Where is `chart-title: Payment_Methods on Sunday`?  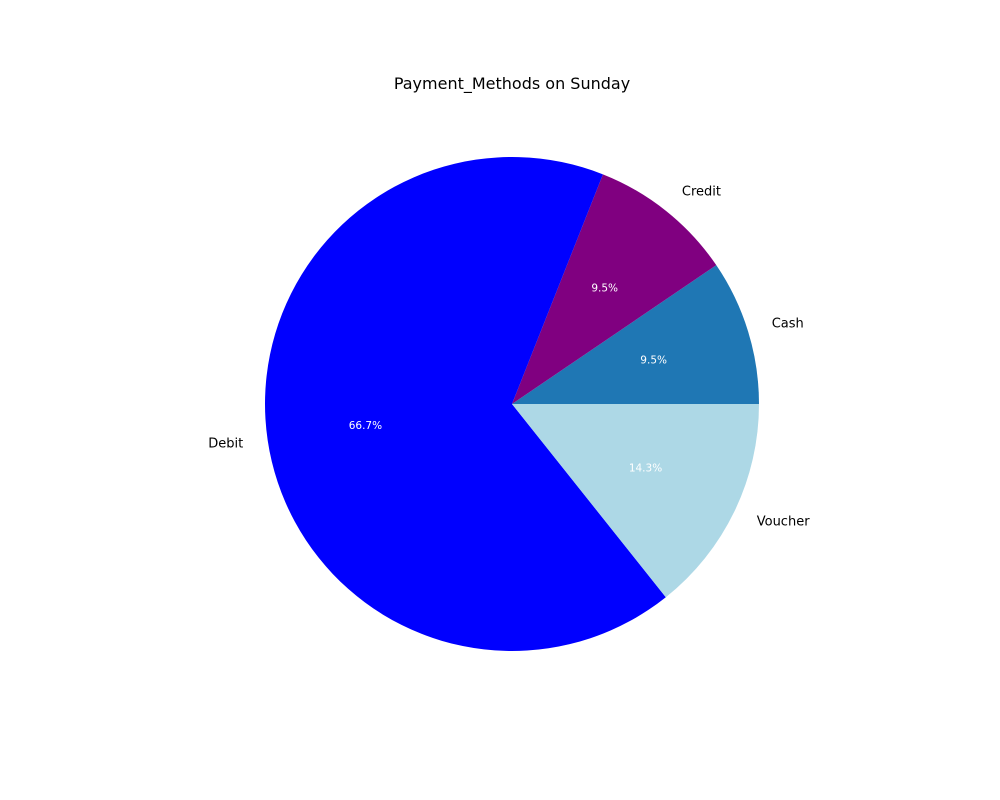
chart-title: Payment_Methods on Sunday is located at coordinates (512, 84).